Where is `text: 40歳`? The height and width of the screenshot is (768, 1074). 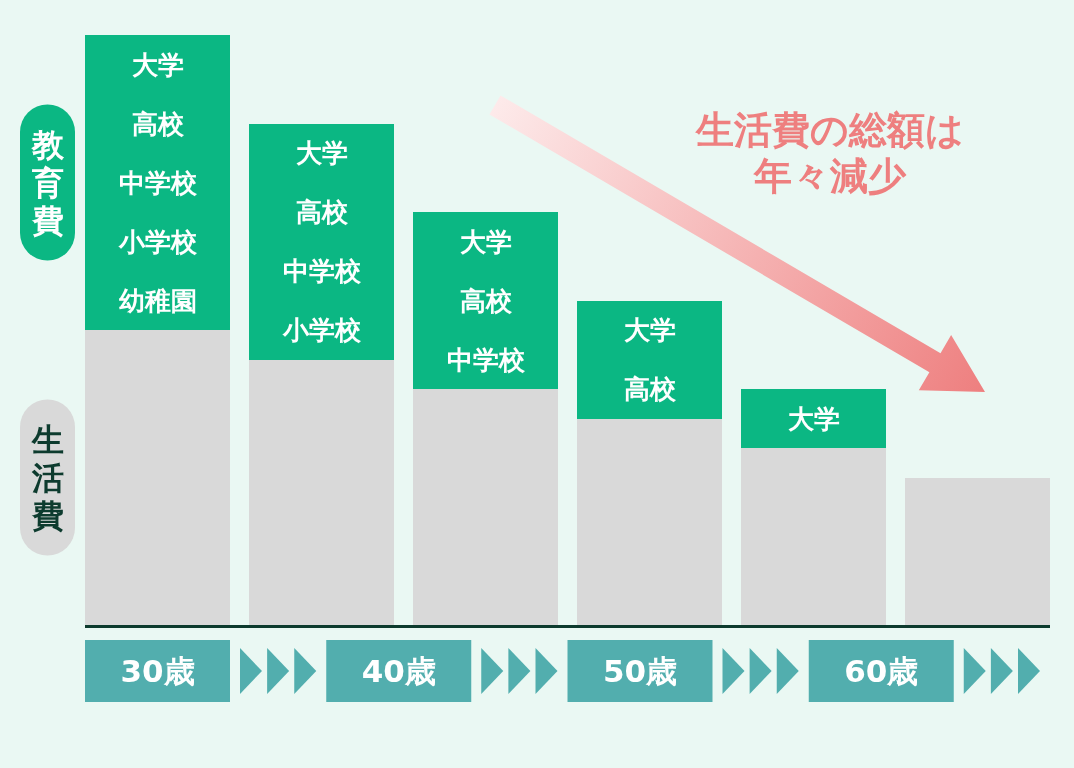
text: 40歳 is located at coordinates (398, 671).